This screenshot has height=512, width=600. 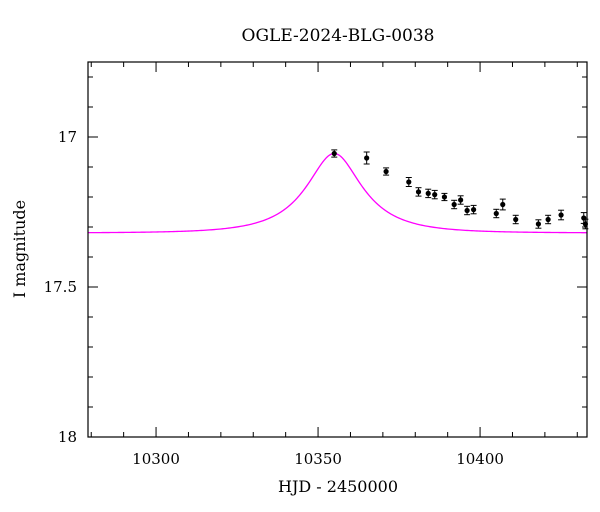 What do you see at coordinates (67, 137) in the screenshot?
I see `y-tick-label: 17` at bounding box center [67, 137].